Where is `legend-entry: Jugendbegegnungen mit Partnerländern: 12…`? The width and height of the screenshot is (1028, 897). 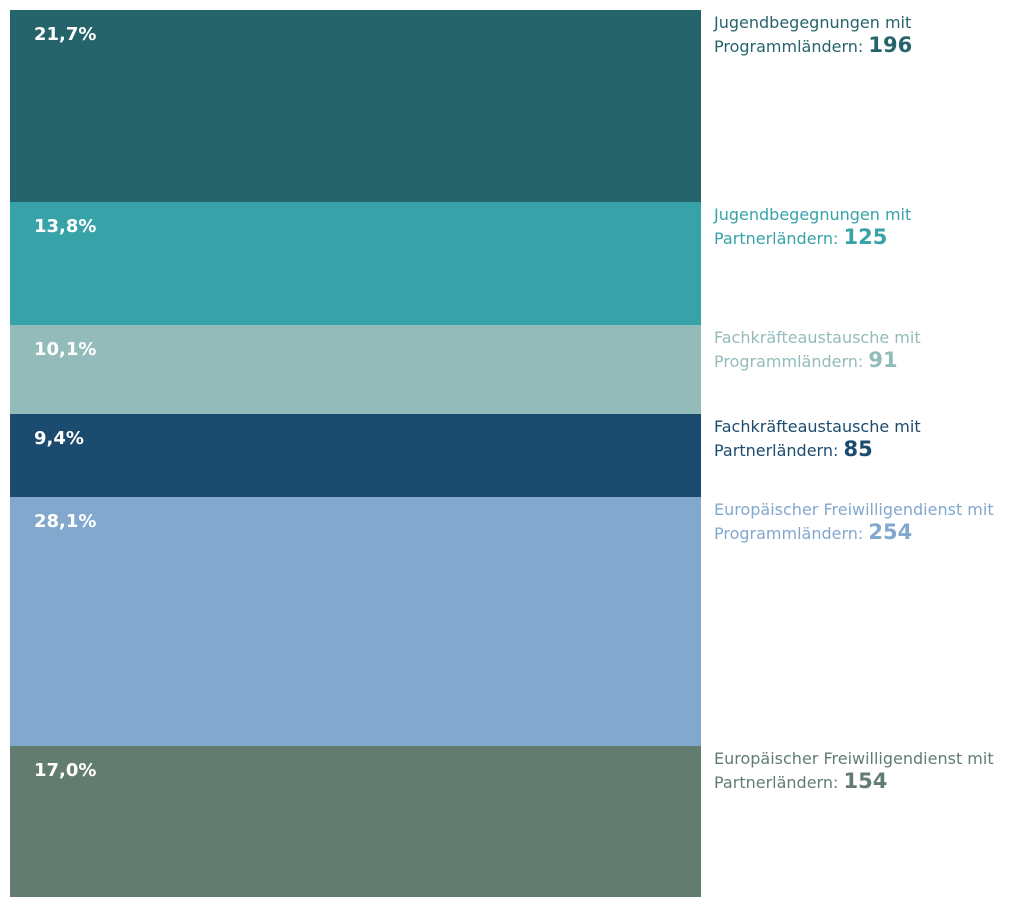 legend-entry: Jugendbegegnungen mit Partnerländern: 12… is located at coordinates (870, 227).